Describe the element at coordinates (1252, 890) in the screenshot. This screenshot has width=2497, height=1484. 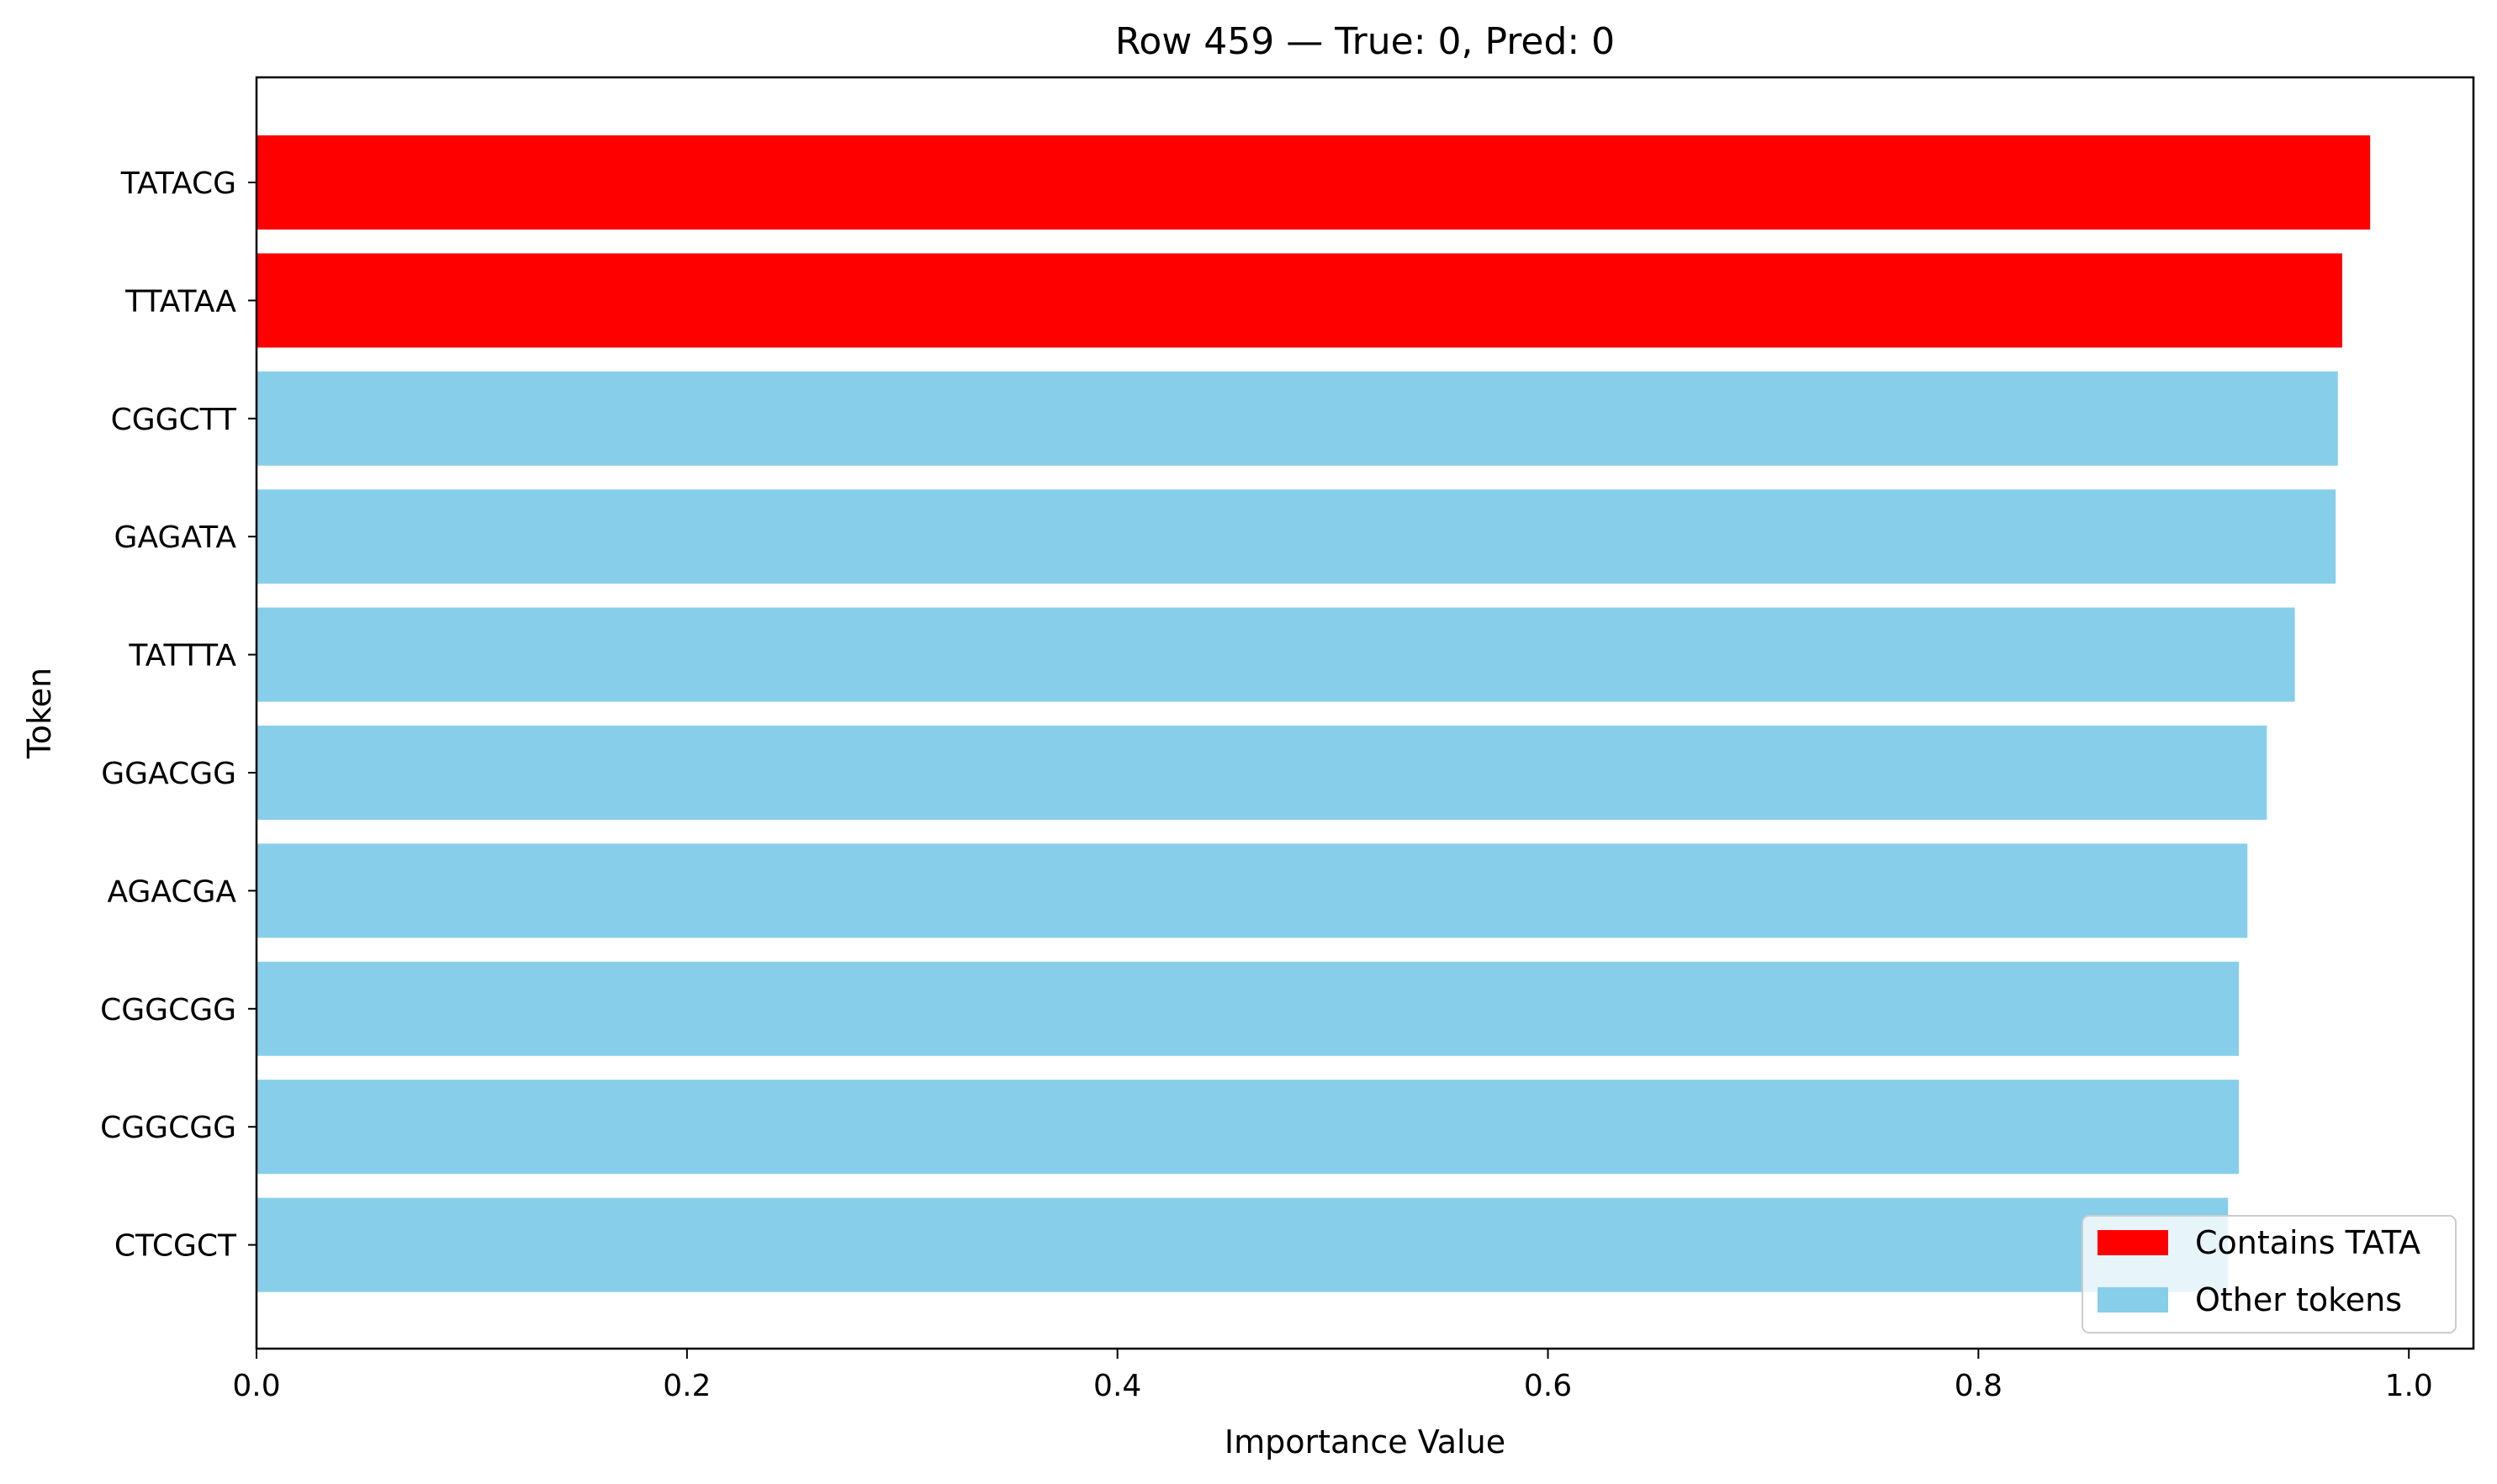
I see `bar-agacga` at that location.